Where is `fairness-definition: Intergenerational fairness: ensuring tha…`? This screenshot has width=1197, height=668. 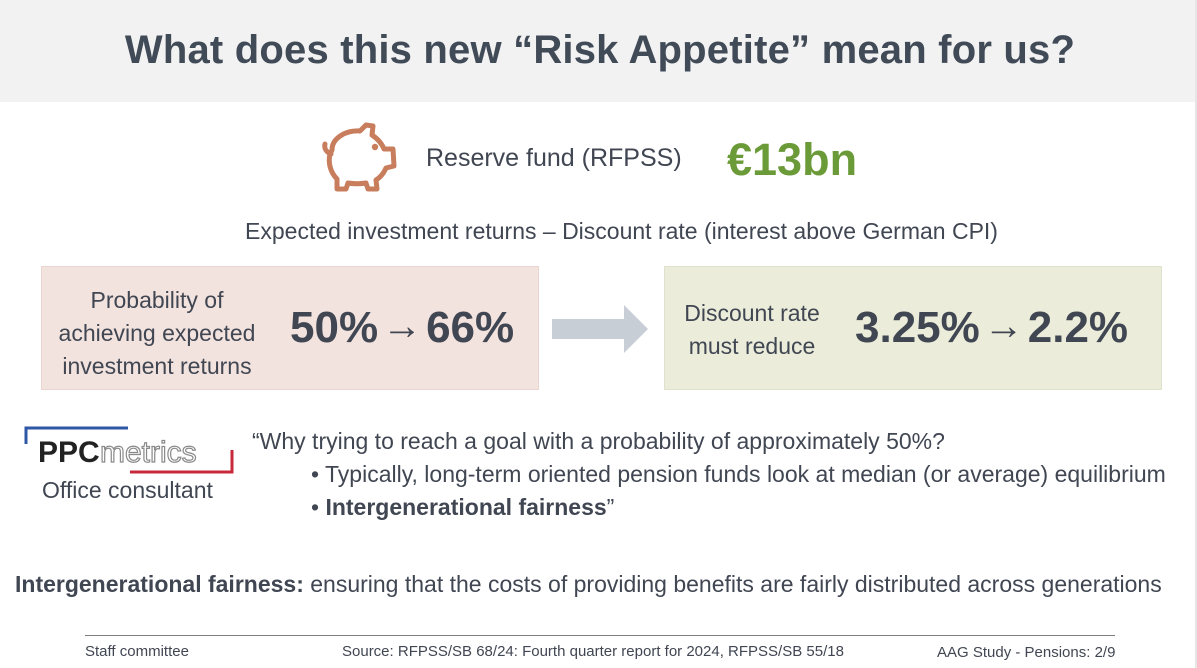
fairness-definition: Intergenerational fairness: ensuring tha… is located at coordinates (588, 584).